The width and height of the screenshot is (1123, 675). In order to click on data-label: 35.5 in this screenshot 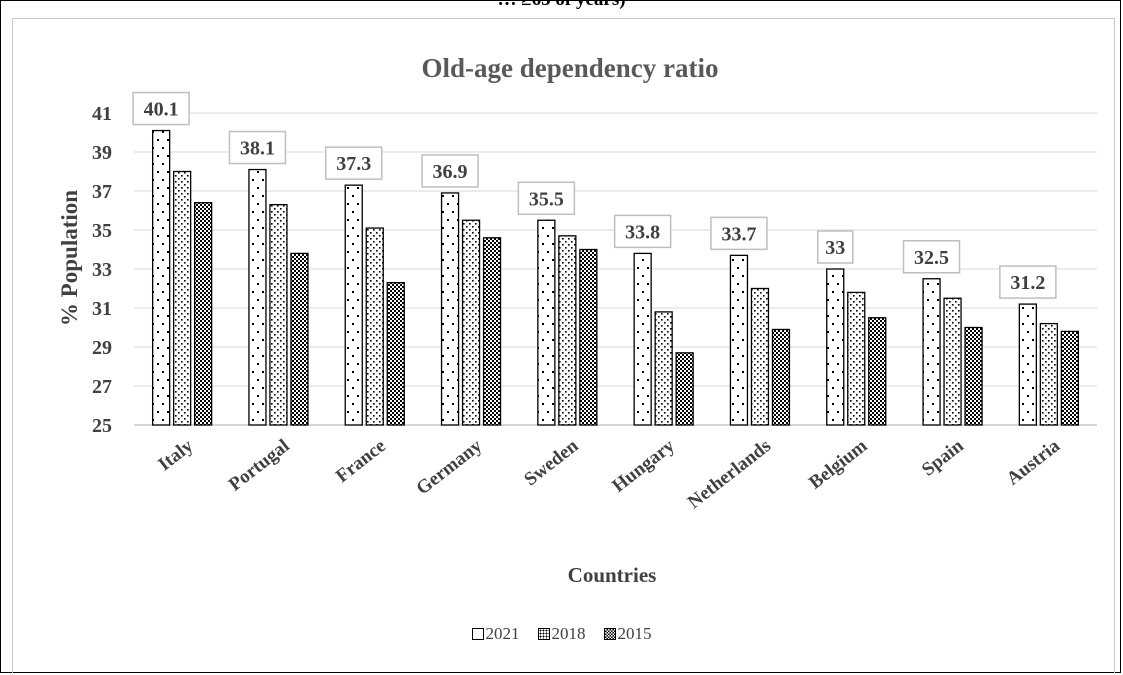, I will do `click(546, 199)`.